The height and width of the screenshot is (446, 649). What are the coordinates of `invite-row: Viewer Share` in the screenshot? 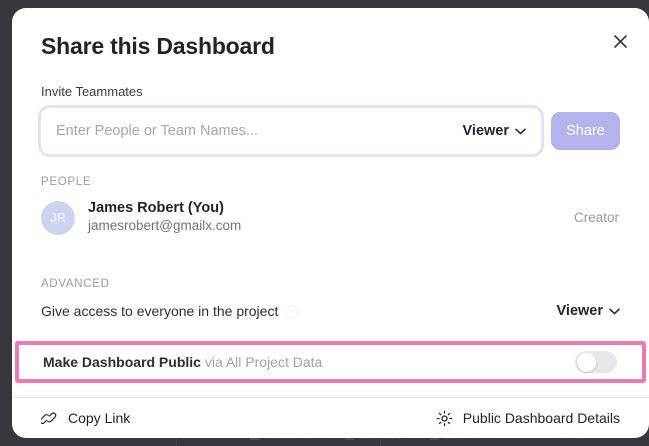 It's located at (330, 131).